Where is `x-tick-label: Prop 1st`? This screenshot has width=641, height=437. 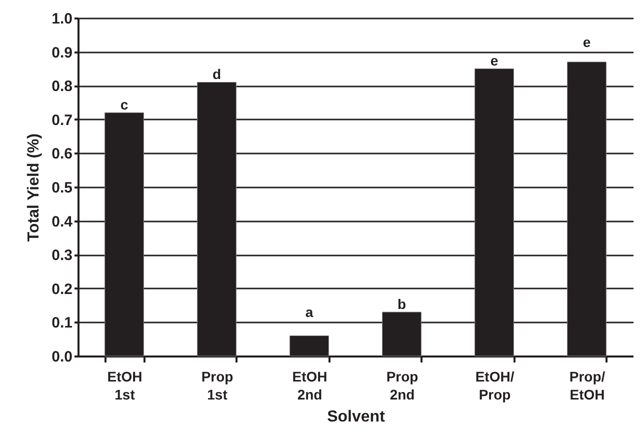
x-tick-label: Prop 1st is located at coordinates (217, 385).